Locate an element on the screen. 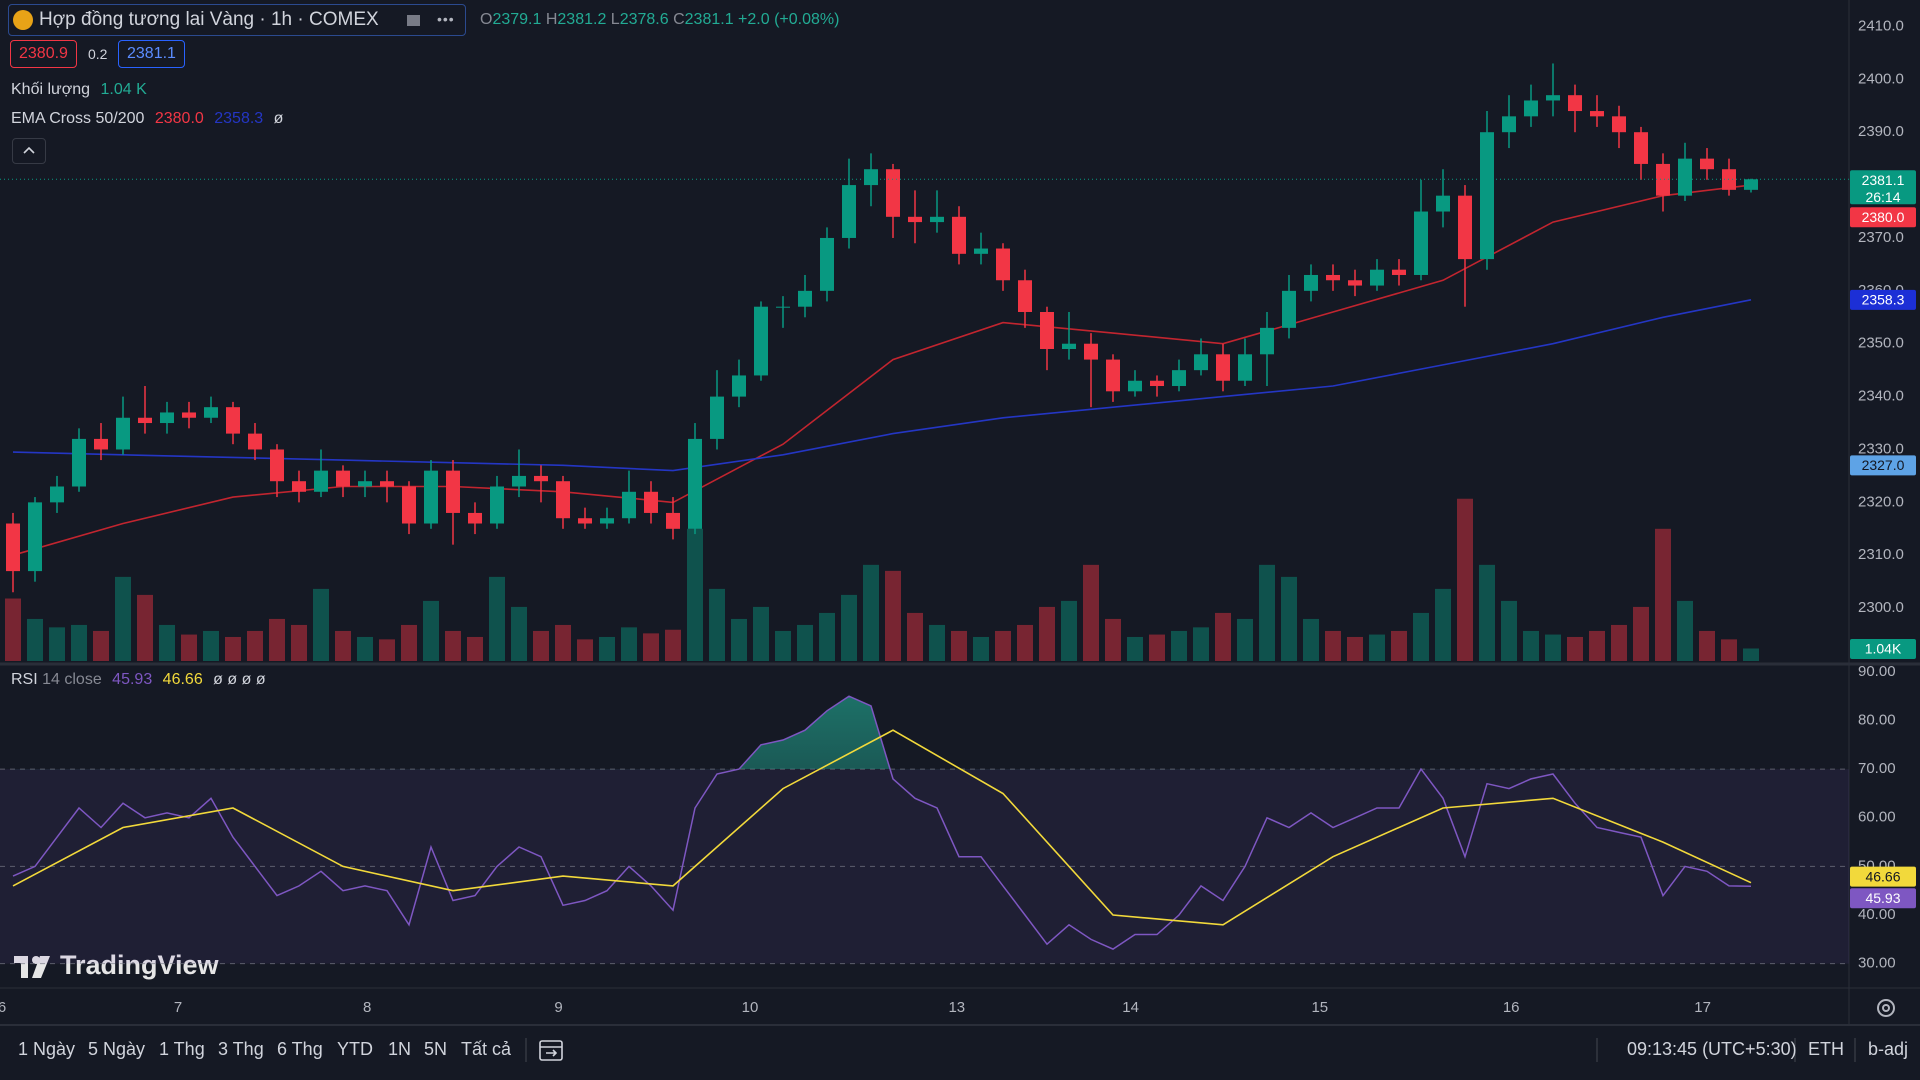 Image resolution: width=1920 pixels, height=1080 pixels. settings-icon is located at coordinates (1886, 1008).